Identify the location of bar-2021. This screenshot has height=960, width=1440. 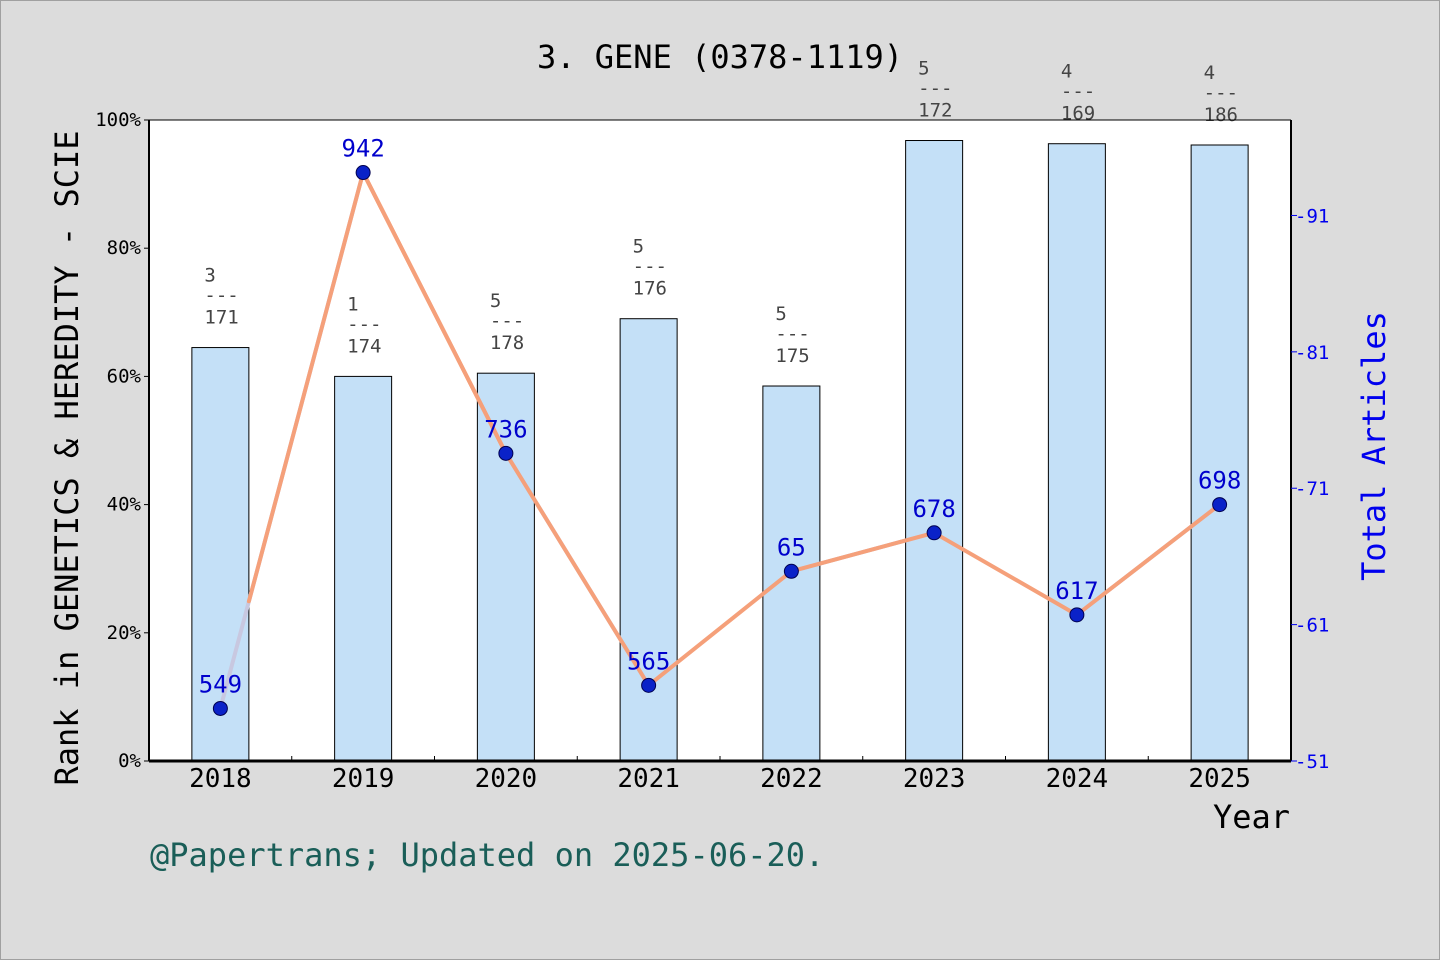
(648, 540).